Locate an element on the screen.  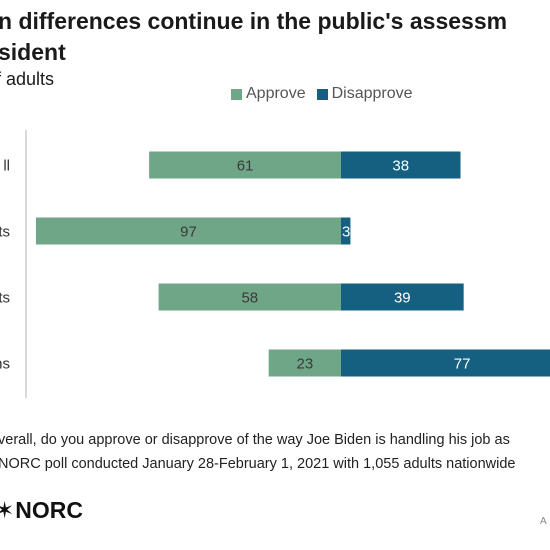
data-label-disapprove: 77 is located at coordinates (462, 364).